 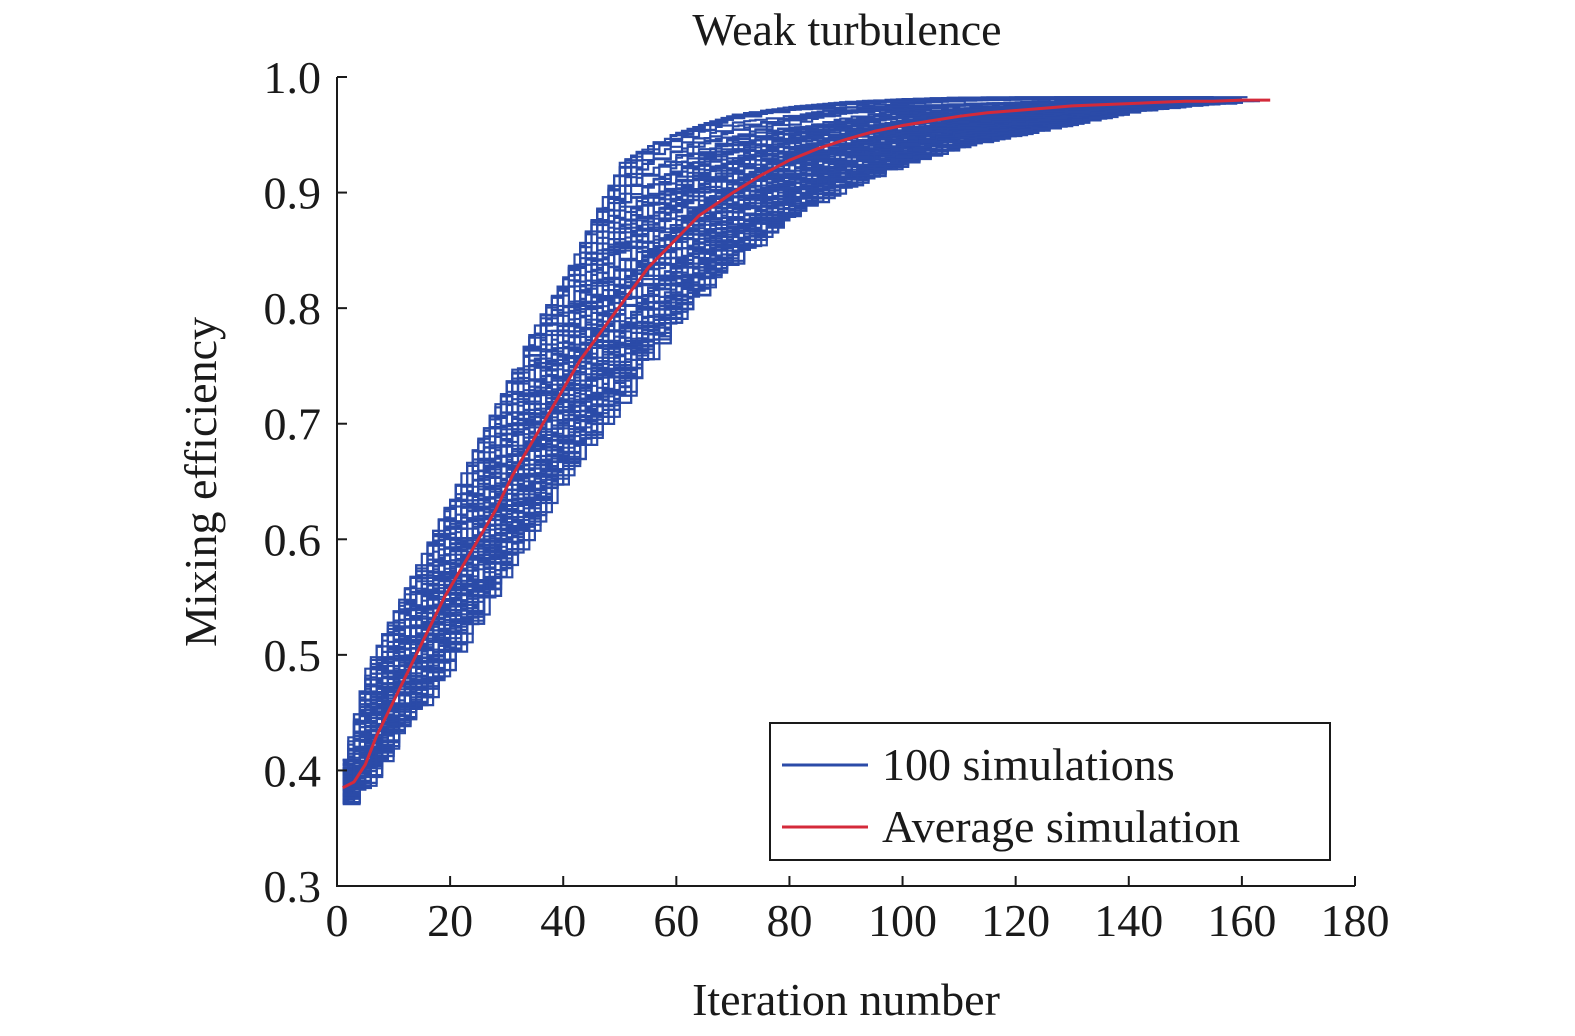 What do you see at coordinates (1241, 920) in the screenshot?
I see `x-tick-label: 160` at bounding box center [1241, 920].